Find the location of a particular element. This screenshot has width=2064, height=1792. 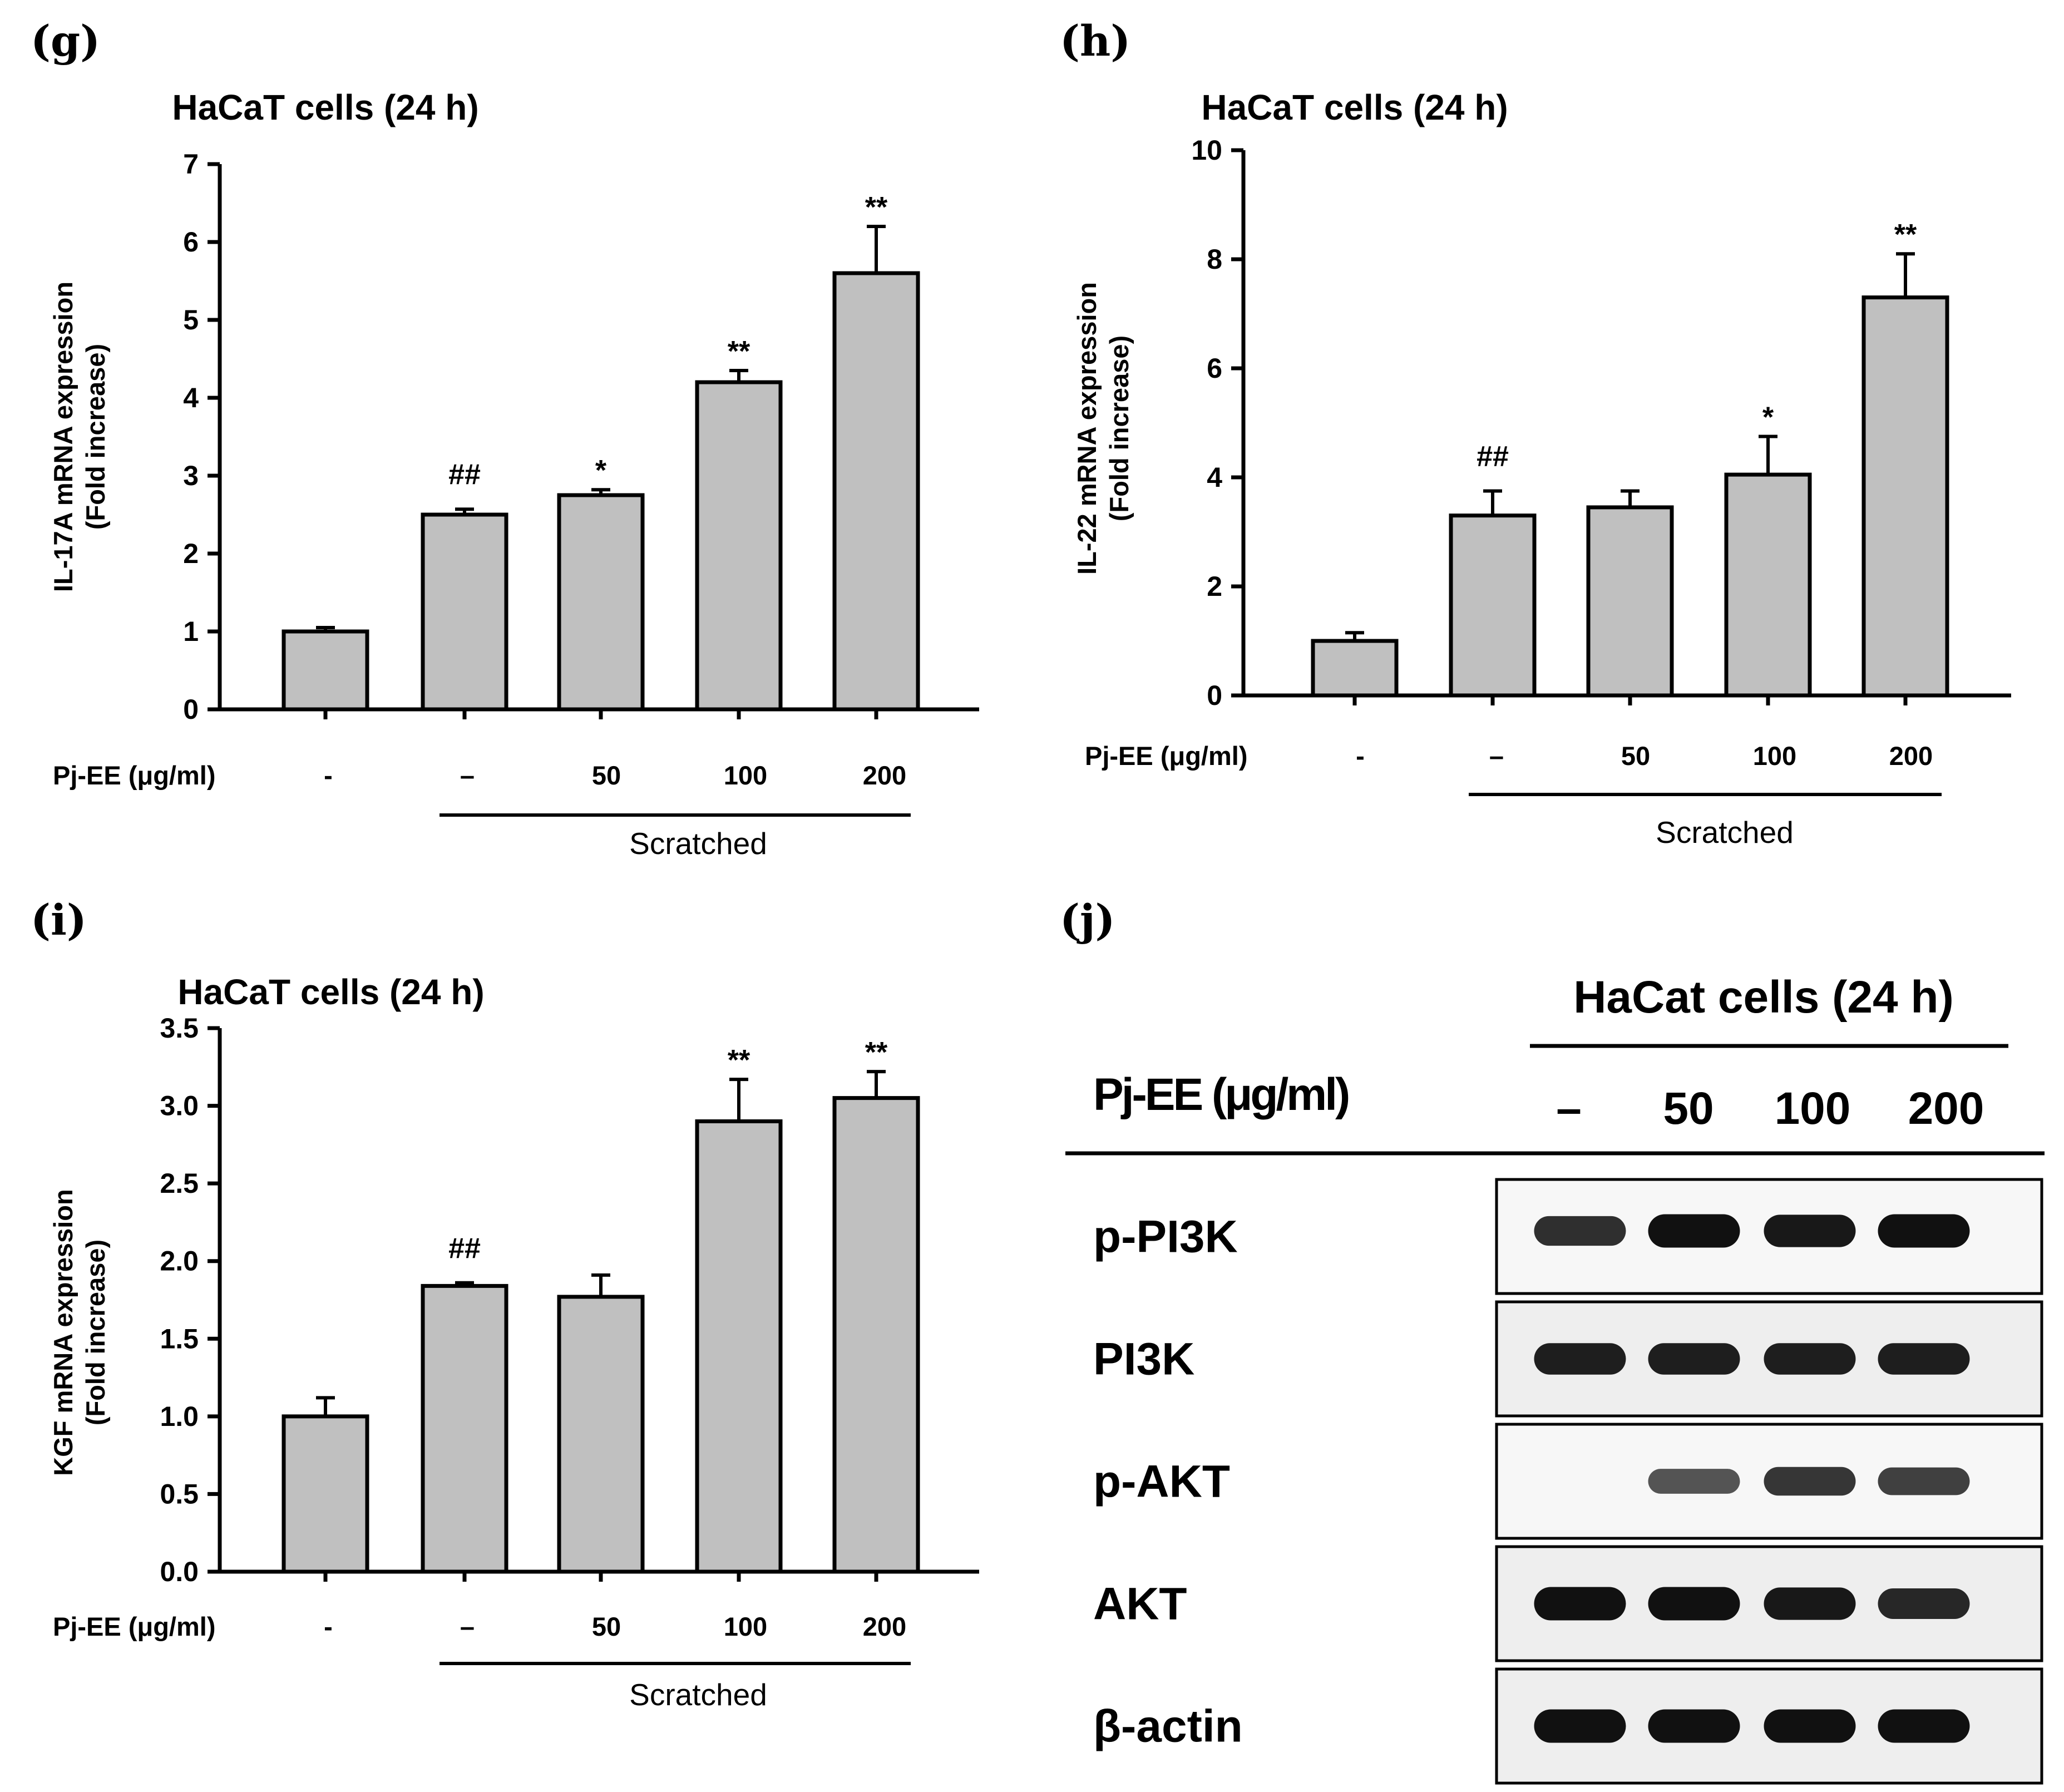

y-tick-label: 0.0 is located at coordinates (179, 1571).